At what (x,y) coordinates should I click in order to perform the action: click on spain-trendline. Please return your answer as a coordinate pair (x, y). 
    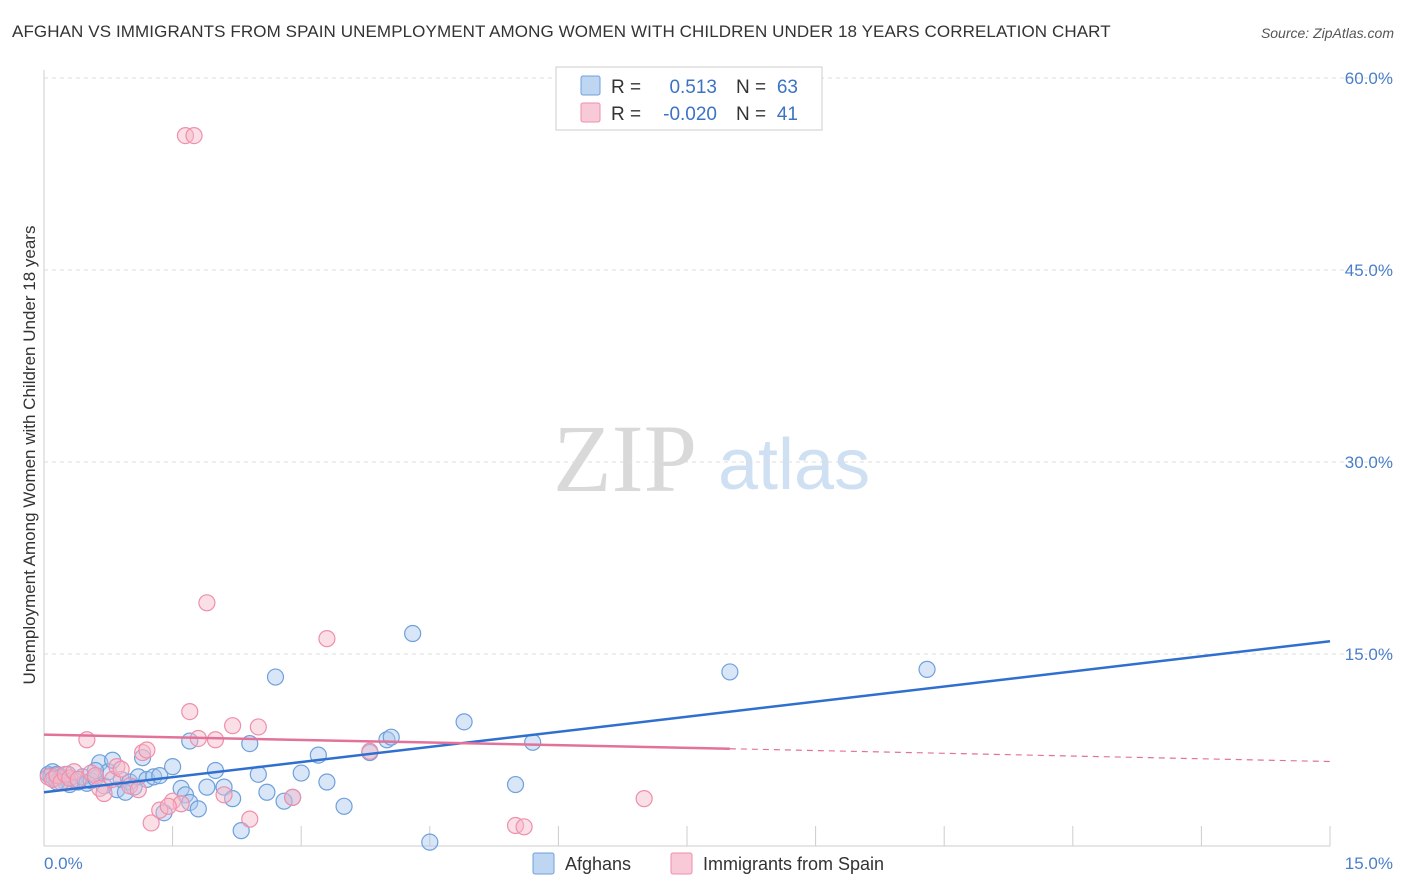
    Looking at the image, I should click on (386, 741).